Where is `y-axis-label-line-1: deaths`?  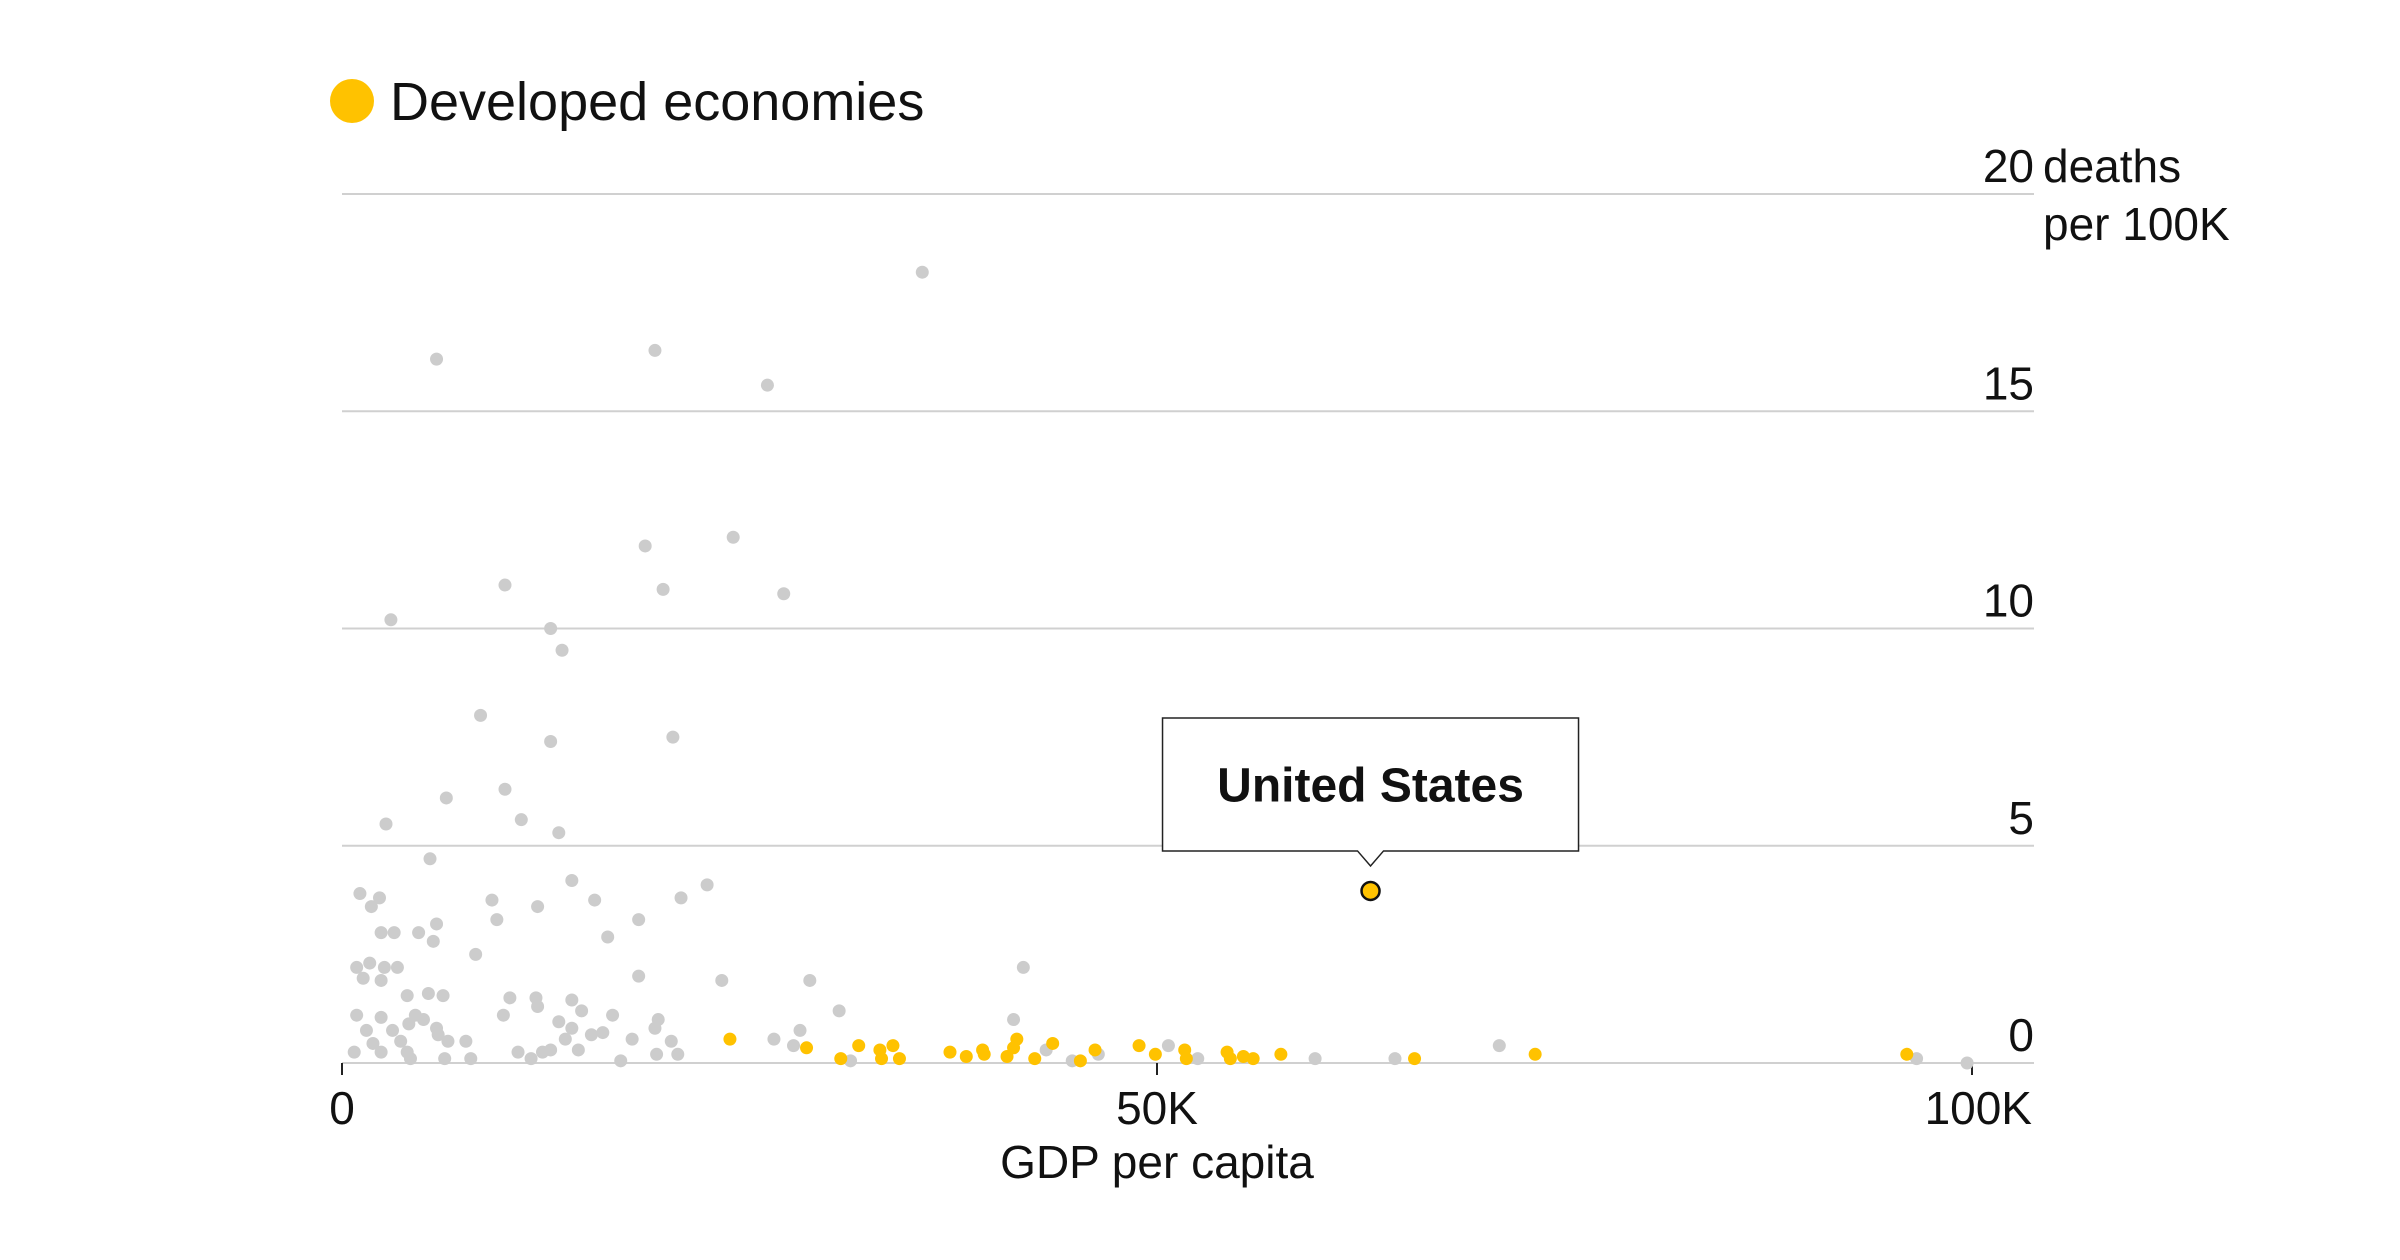
y-axis-label-line-1: deaths is located at coordinates (2112, 166).